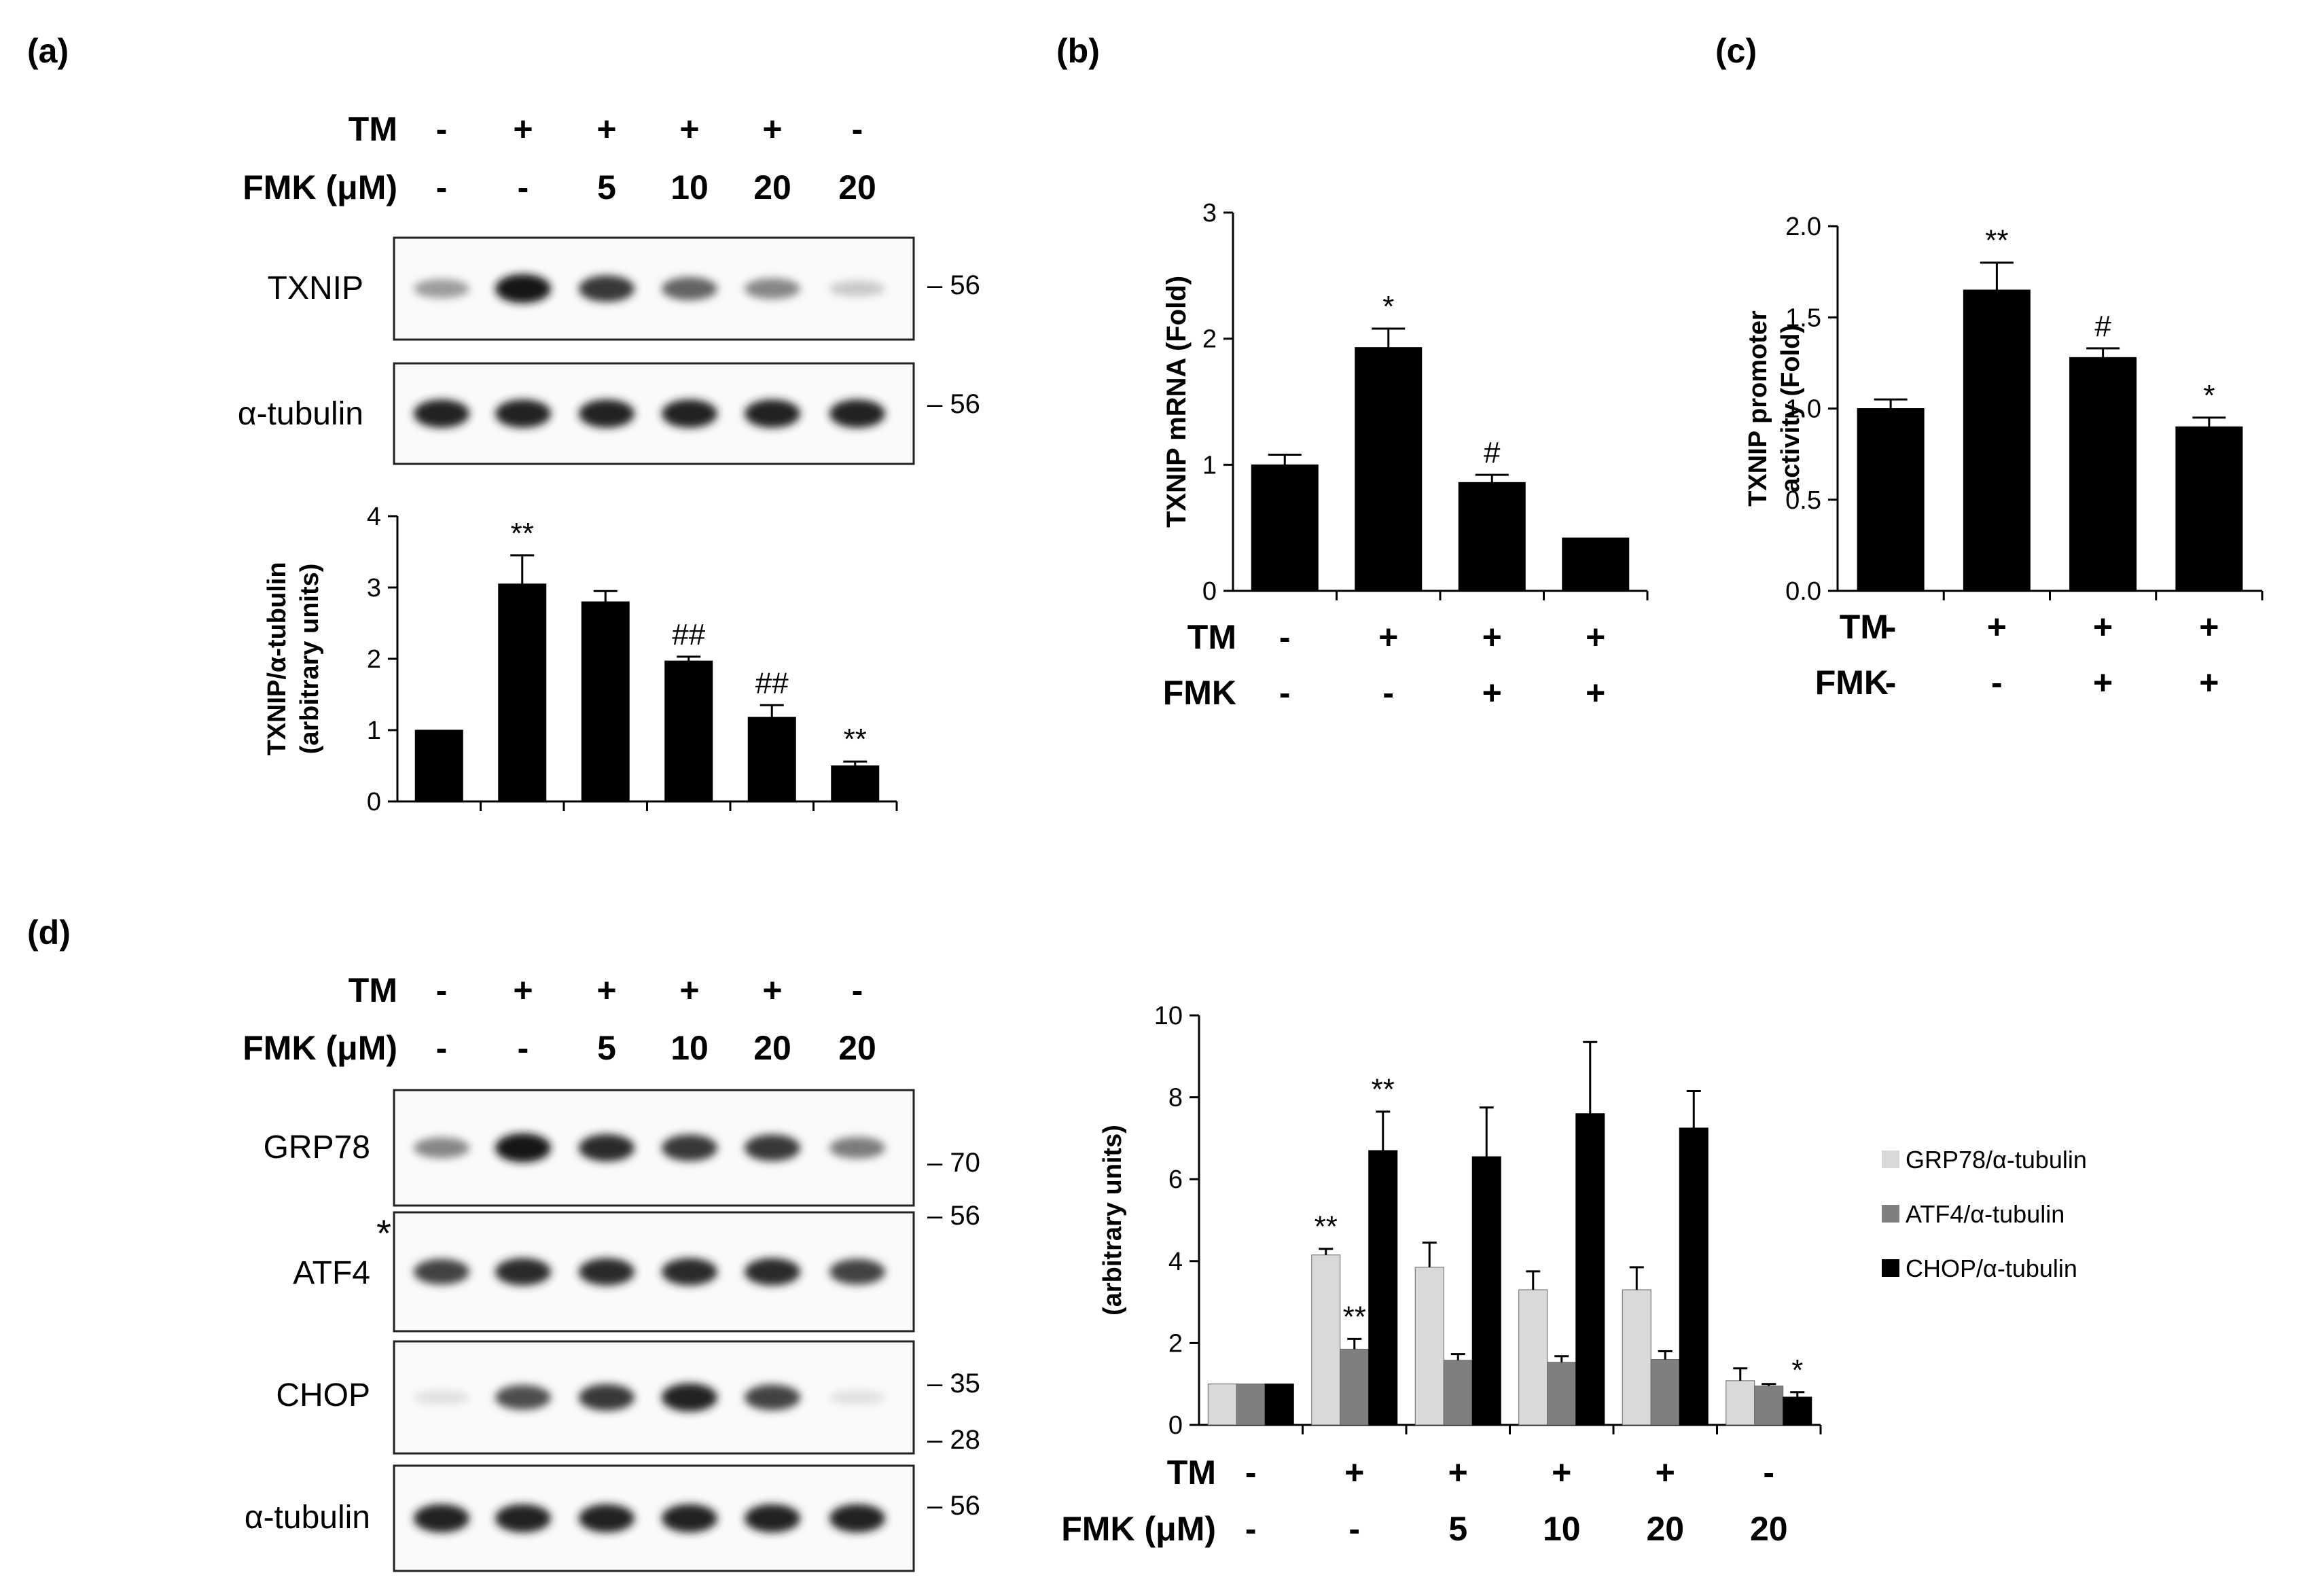 This screenshot has height=1592, width=2324. I want to click on panel-a-condition-value: 20, so click(772, 187).